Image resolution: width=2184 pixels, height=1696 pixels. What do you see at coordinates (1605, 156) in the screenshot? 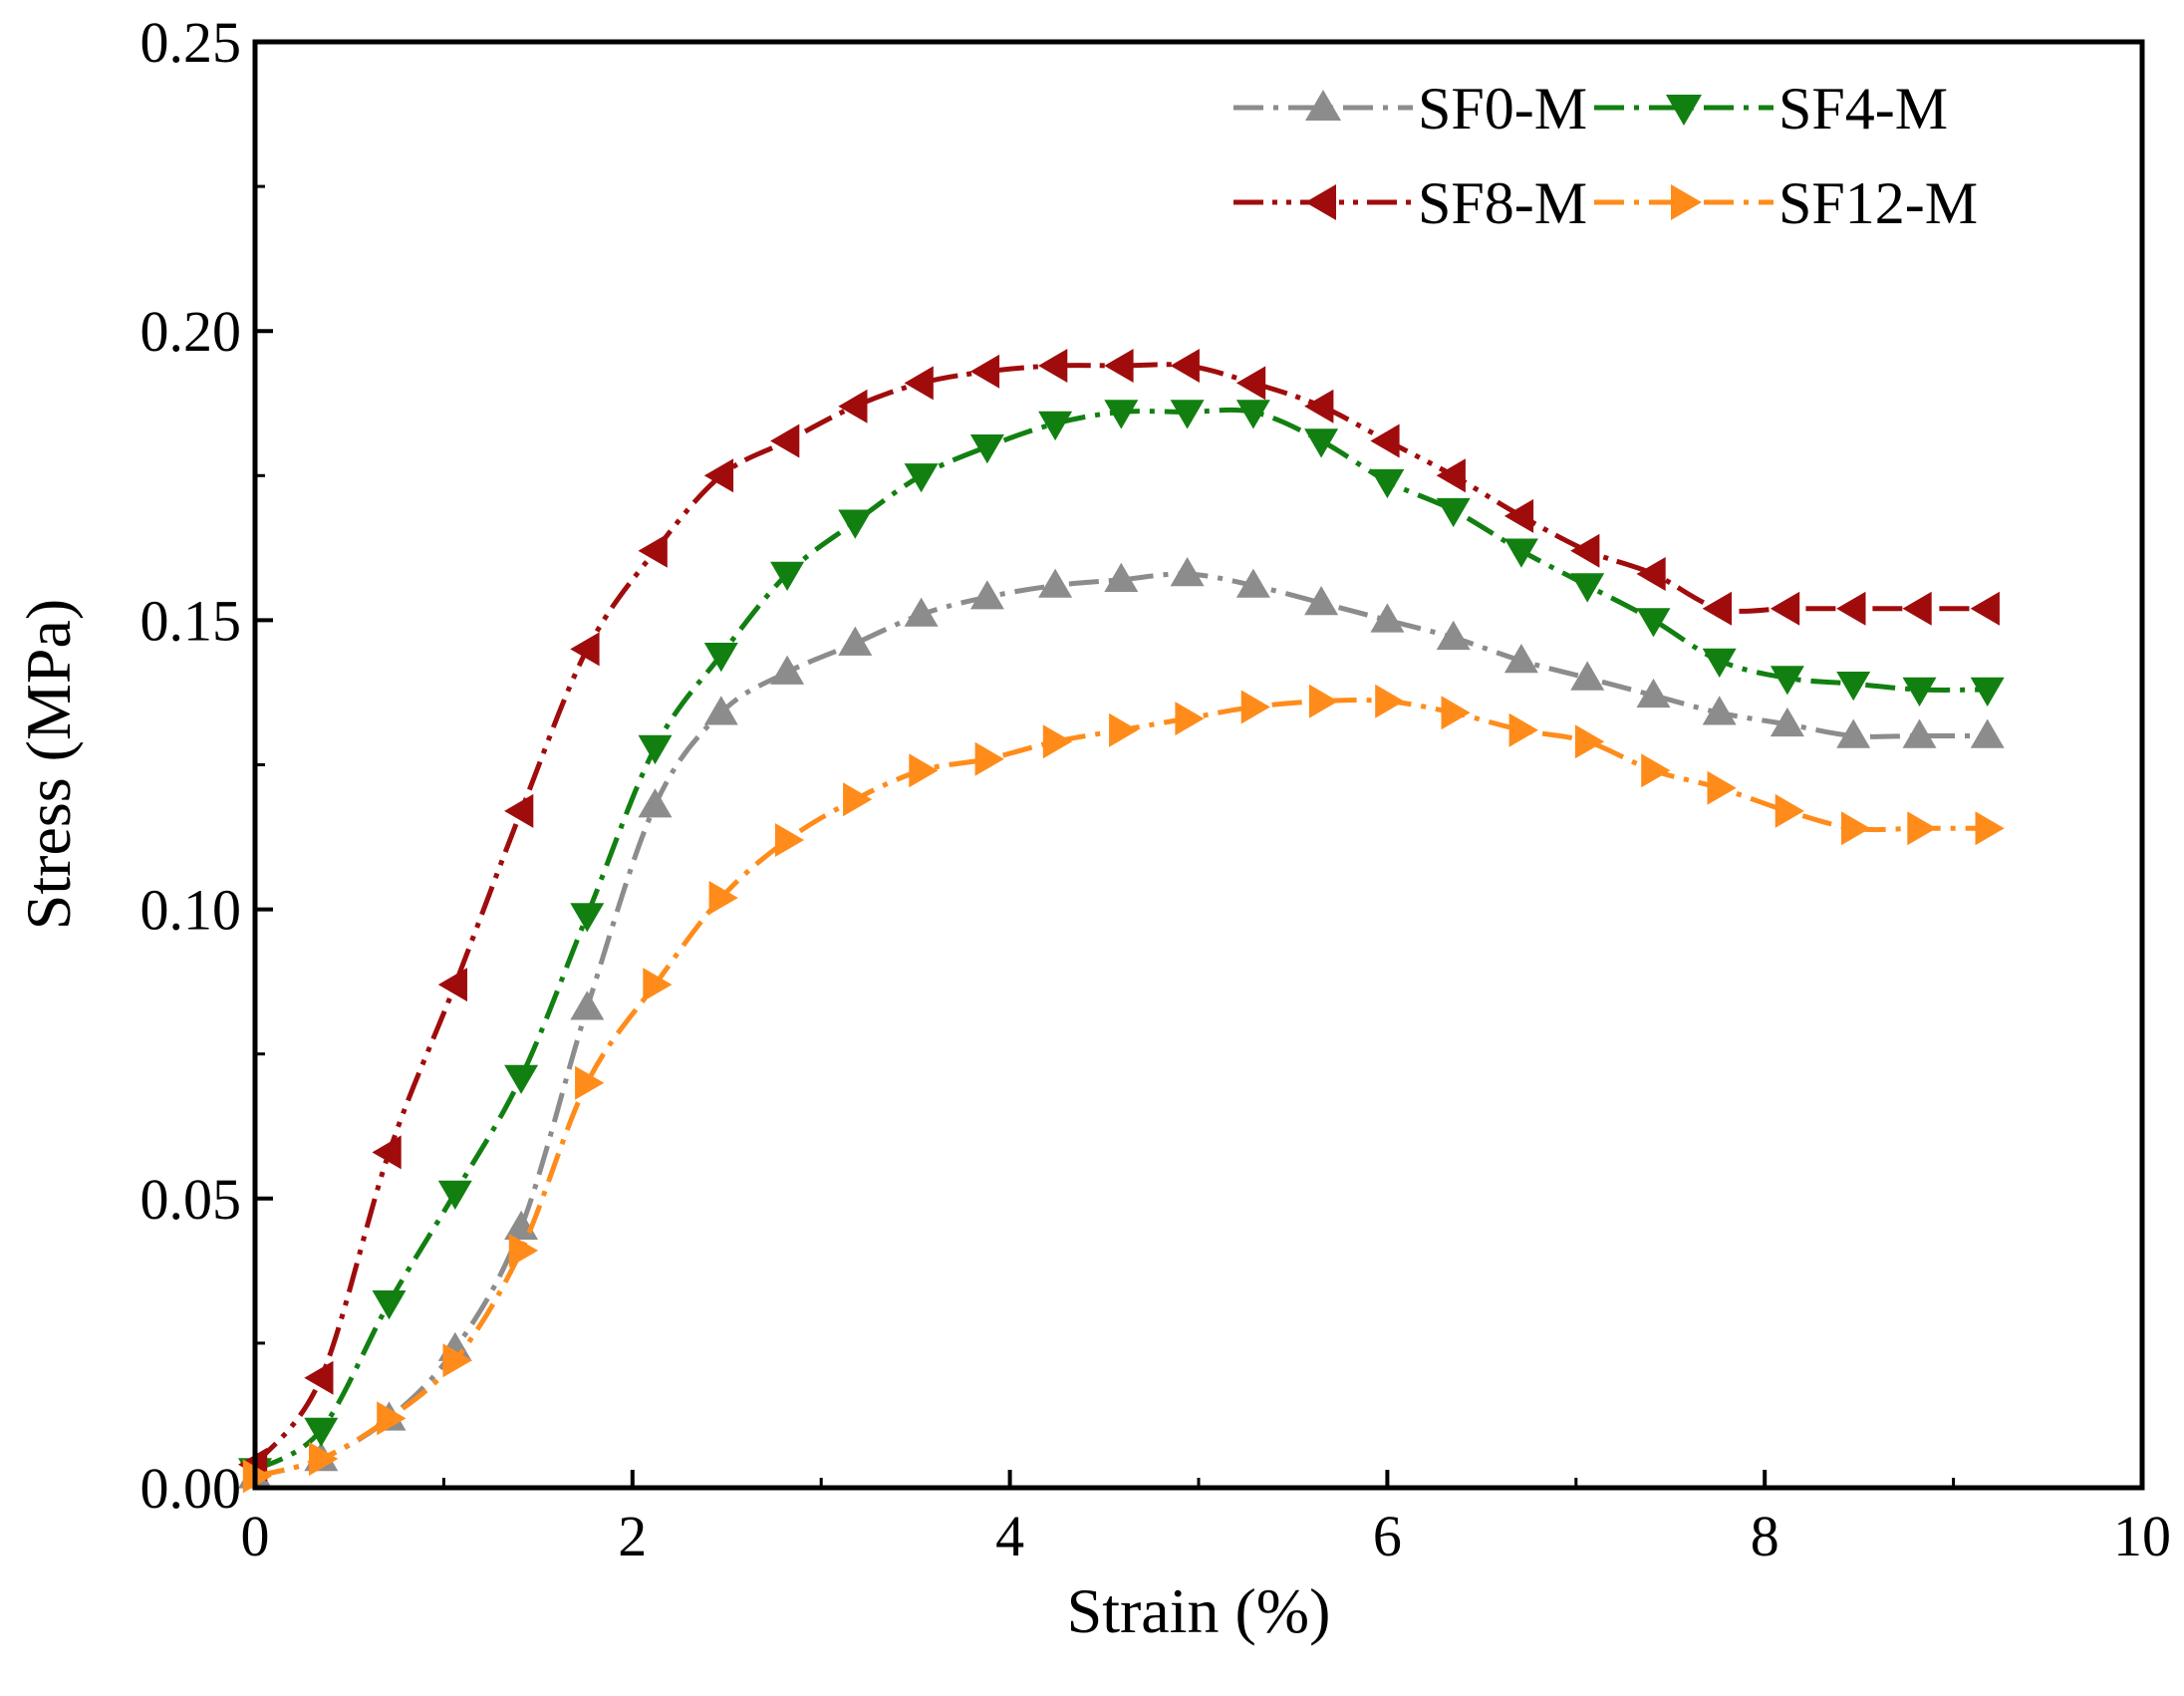
I see `legend: SF0-M SF4-M SF8-M SF12-M` at bounding box center [1605, 156].